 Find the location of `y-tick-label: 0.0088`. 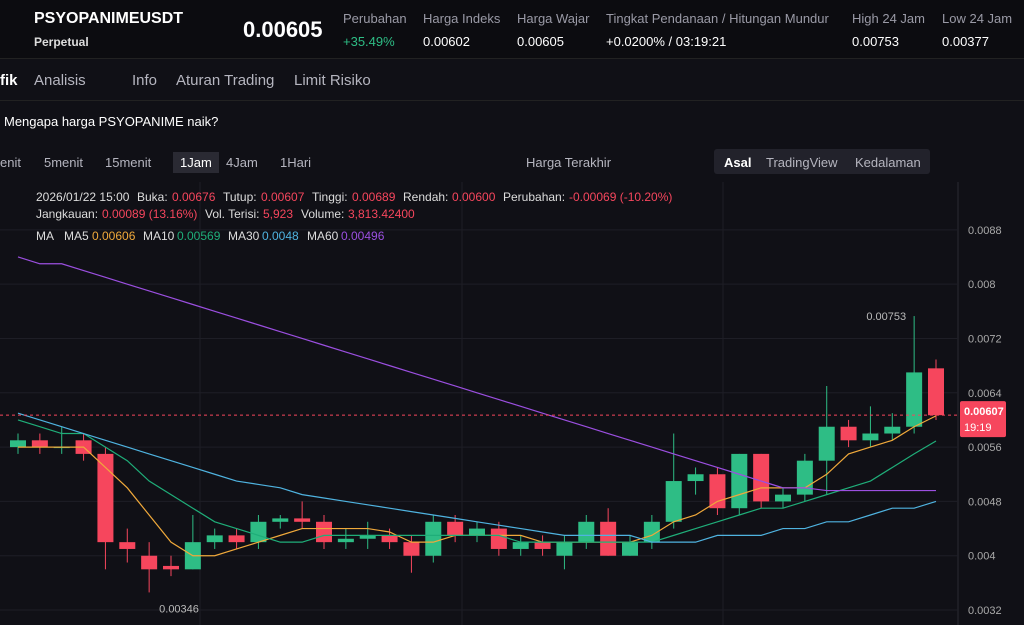

y-tick-label: 0.0088 is located at coordinates (985, 231).